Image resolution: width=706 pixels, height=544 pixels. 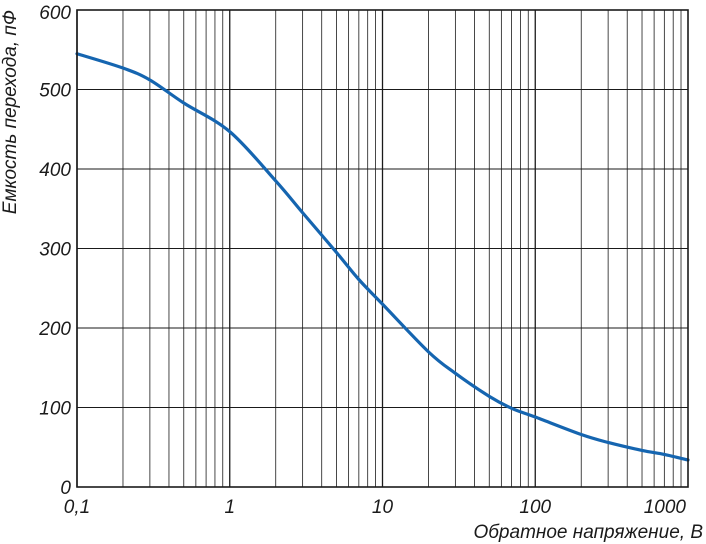 What do you see at coordinates (588, 532) in the screenshot?
I see `x-axis-title: Обратное напряжение, В` at bounding box center [588, 532].